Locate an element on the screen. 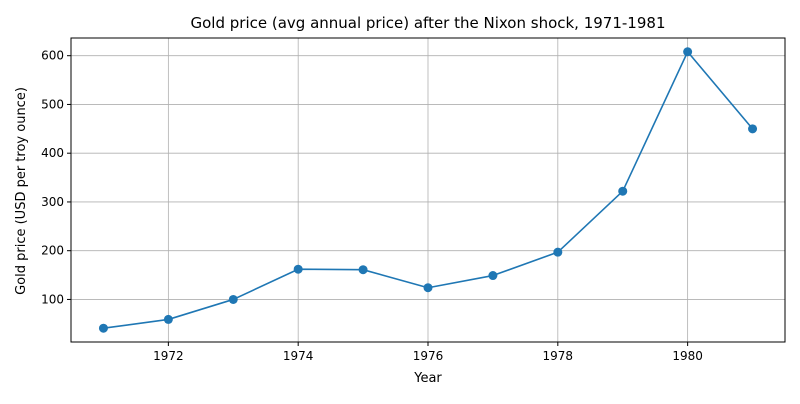 The width and height of the screenshot is (800, 404). y-tick-label: 200 is located at coordinates (52, 251).